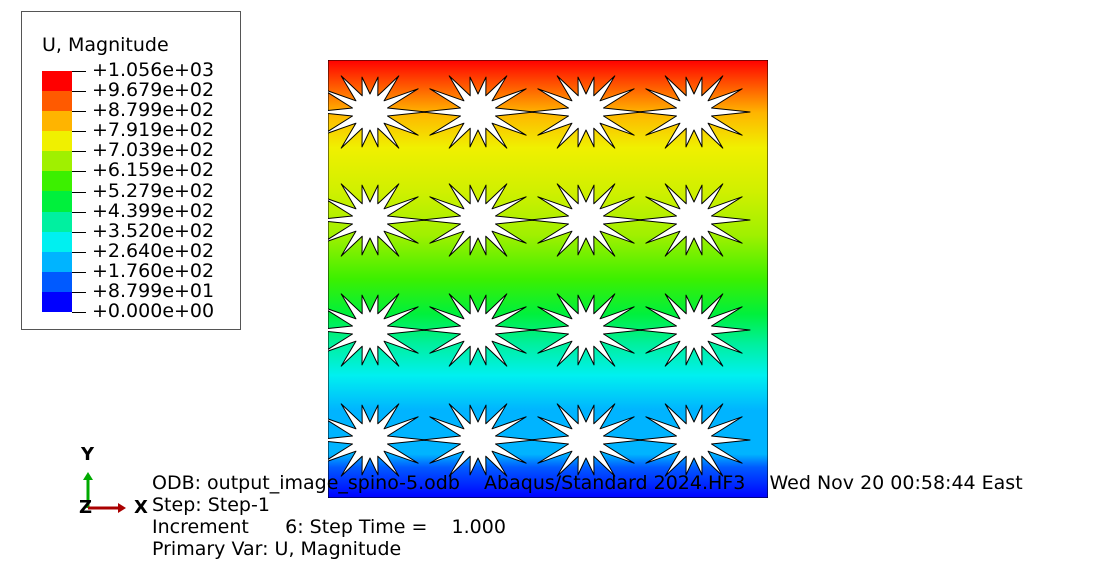  Describe the element at coordinates (141, 507) in the screenshot. I see `axis-x-label: X` at that location.